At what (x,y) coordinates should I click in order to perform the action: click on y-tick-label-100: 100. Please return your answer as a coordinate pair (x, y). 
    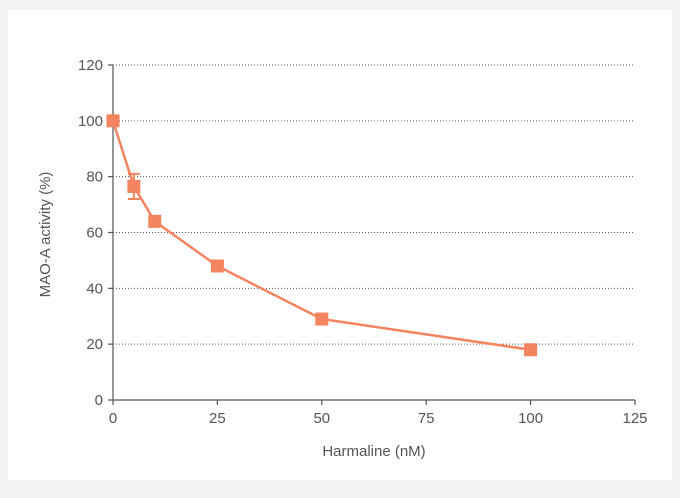
    Looking at the image, I should click on (90, 121).